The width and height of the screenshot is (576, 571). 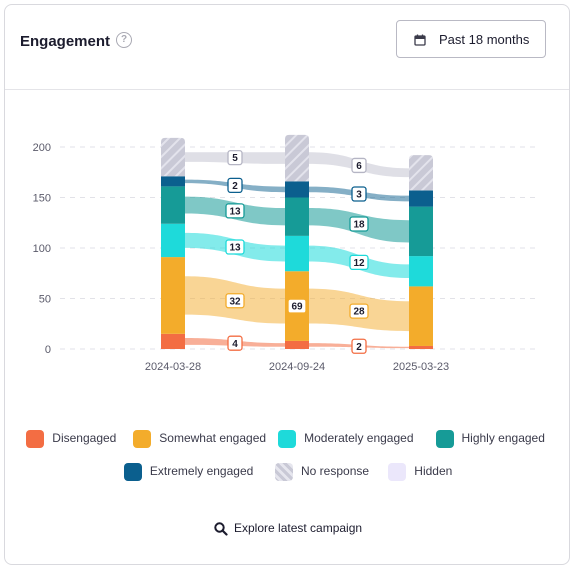 I want to click on legend-label: Disengaged, so click(x=84, y=438).